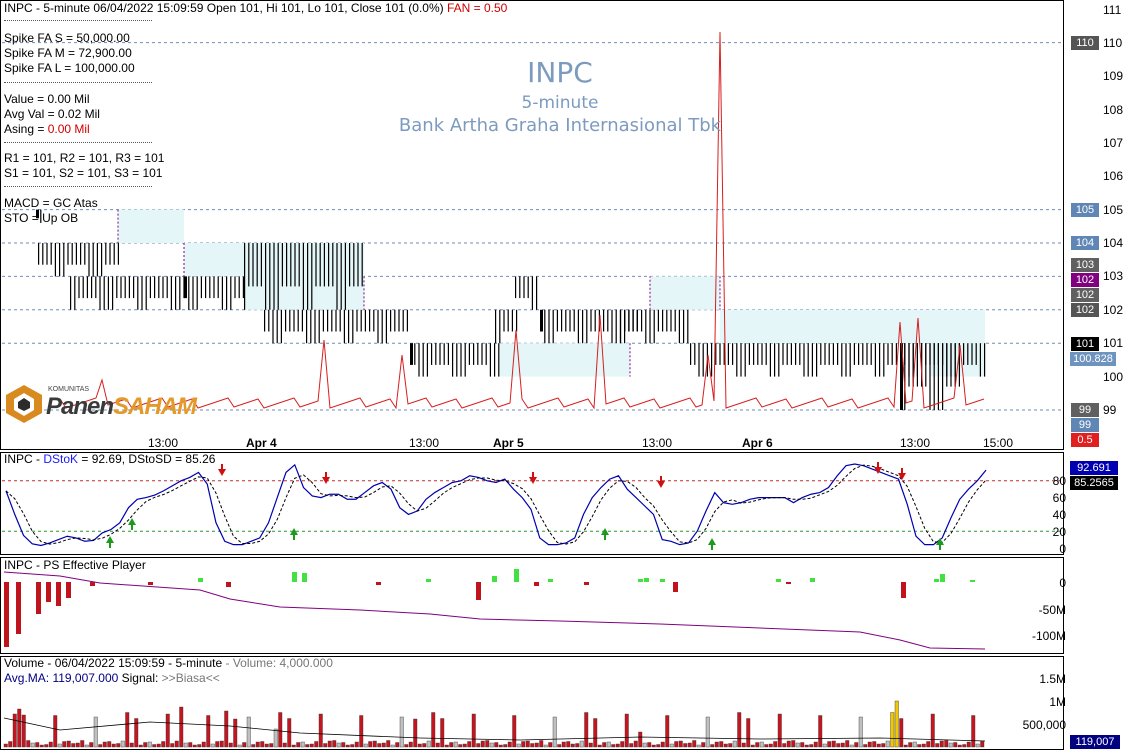 Image resolution: width=1124 pixels, height=752 pixels. I want to click on pane-frame, so click(532, 503).